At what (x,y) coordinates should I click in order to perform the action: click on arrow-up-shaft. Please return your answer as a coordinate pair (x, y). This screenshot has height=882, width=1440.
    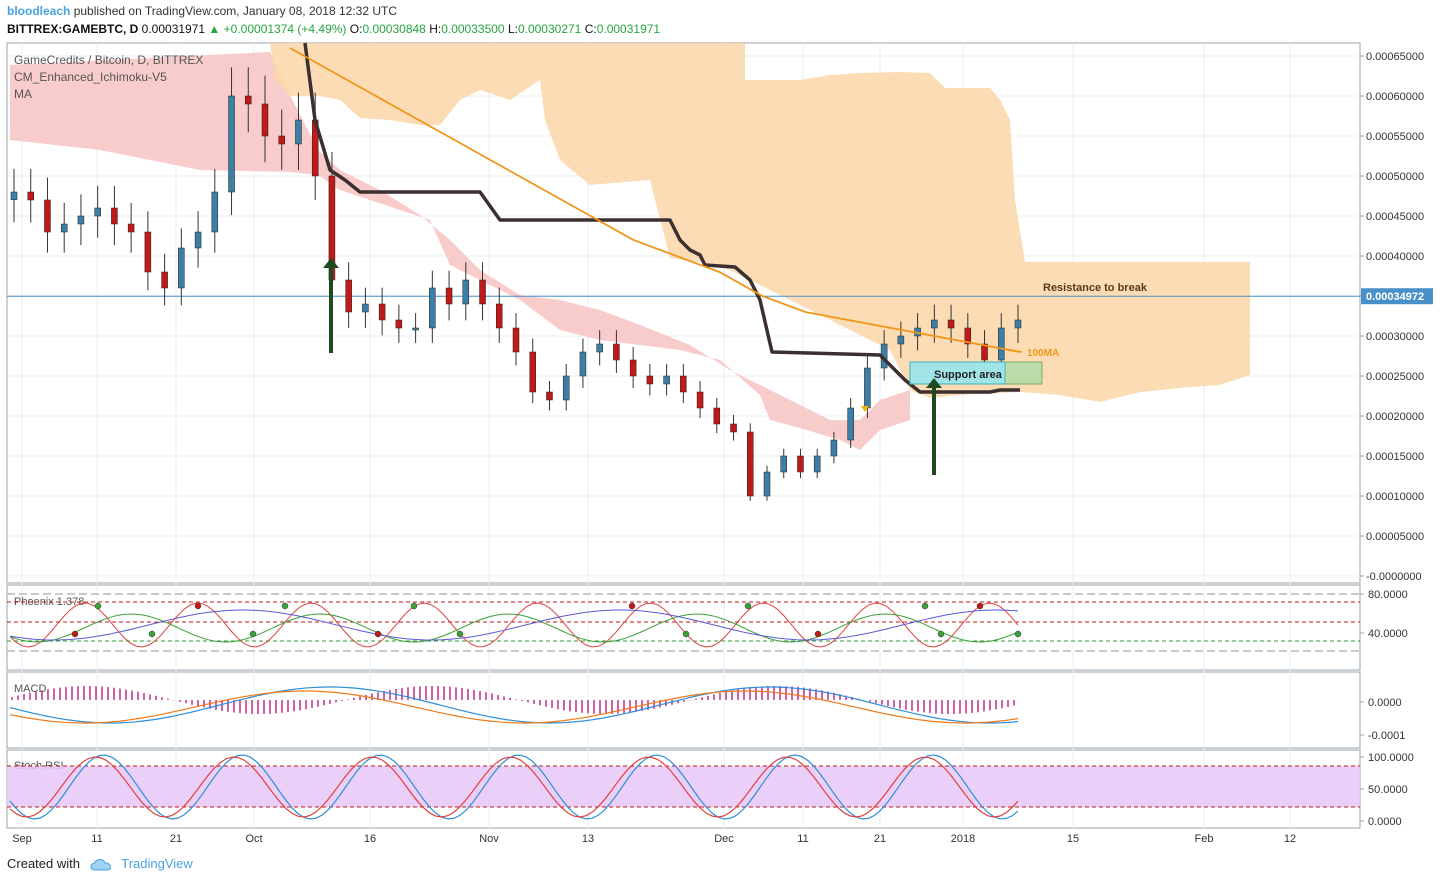
    Looking at the image, I should click on (934, 430).